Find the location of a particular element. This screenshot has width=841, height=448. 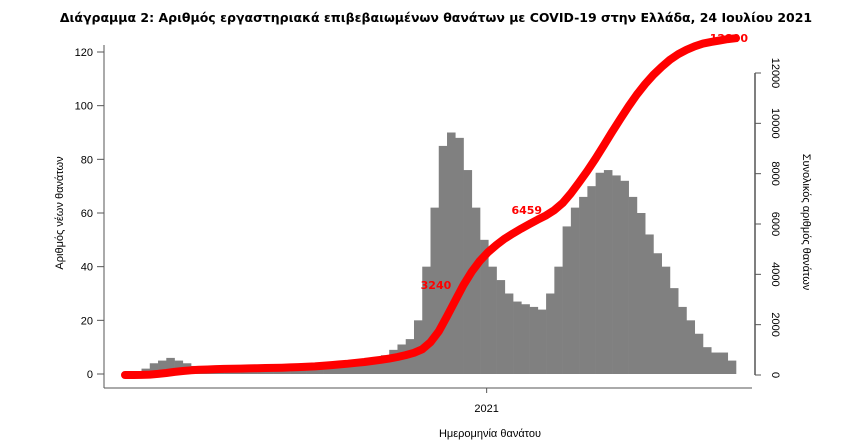

y-tick-label: 0 is located at coordinates (90, 375).